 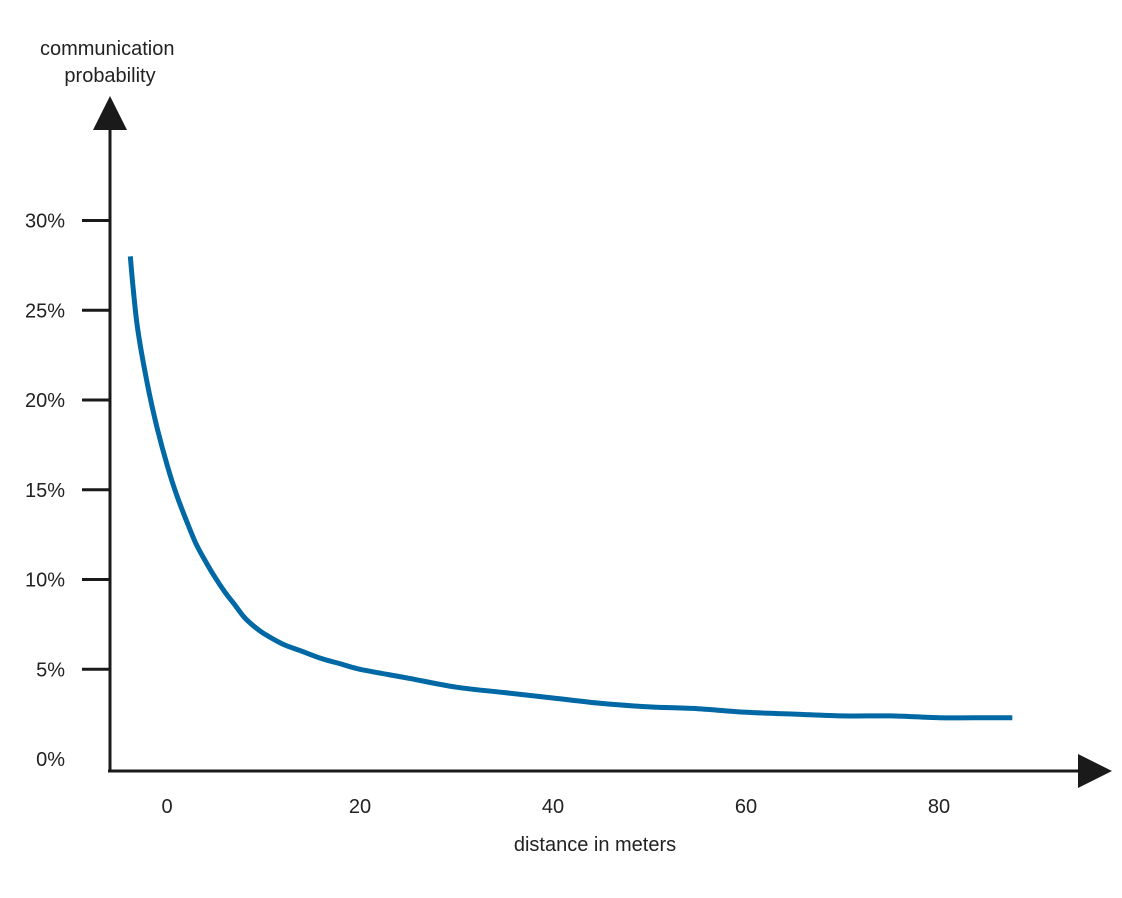 What do you see at coordinates (595, 845) in the screenshot?
I see `x-axis-title: distance in meters` at bounding box center [595, 845].